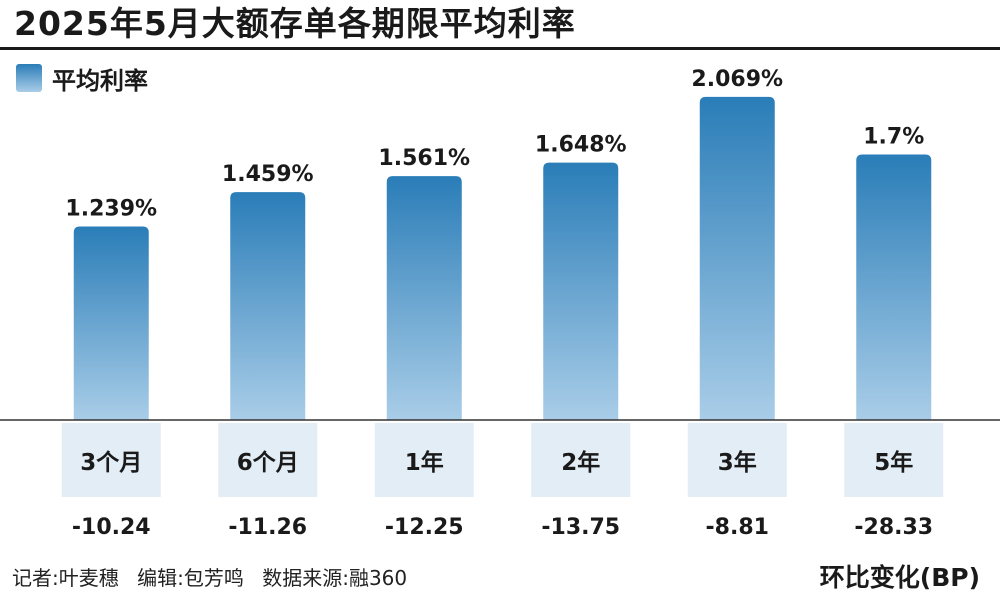 The height and width of the screenshot is (600, 1000). What do you see at coordinates (893, 527) in the screenshot?
I see `change-value: -28.33` at bounding box center [893, 527].